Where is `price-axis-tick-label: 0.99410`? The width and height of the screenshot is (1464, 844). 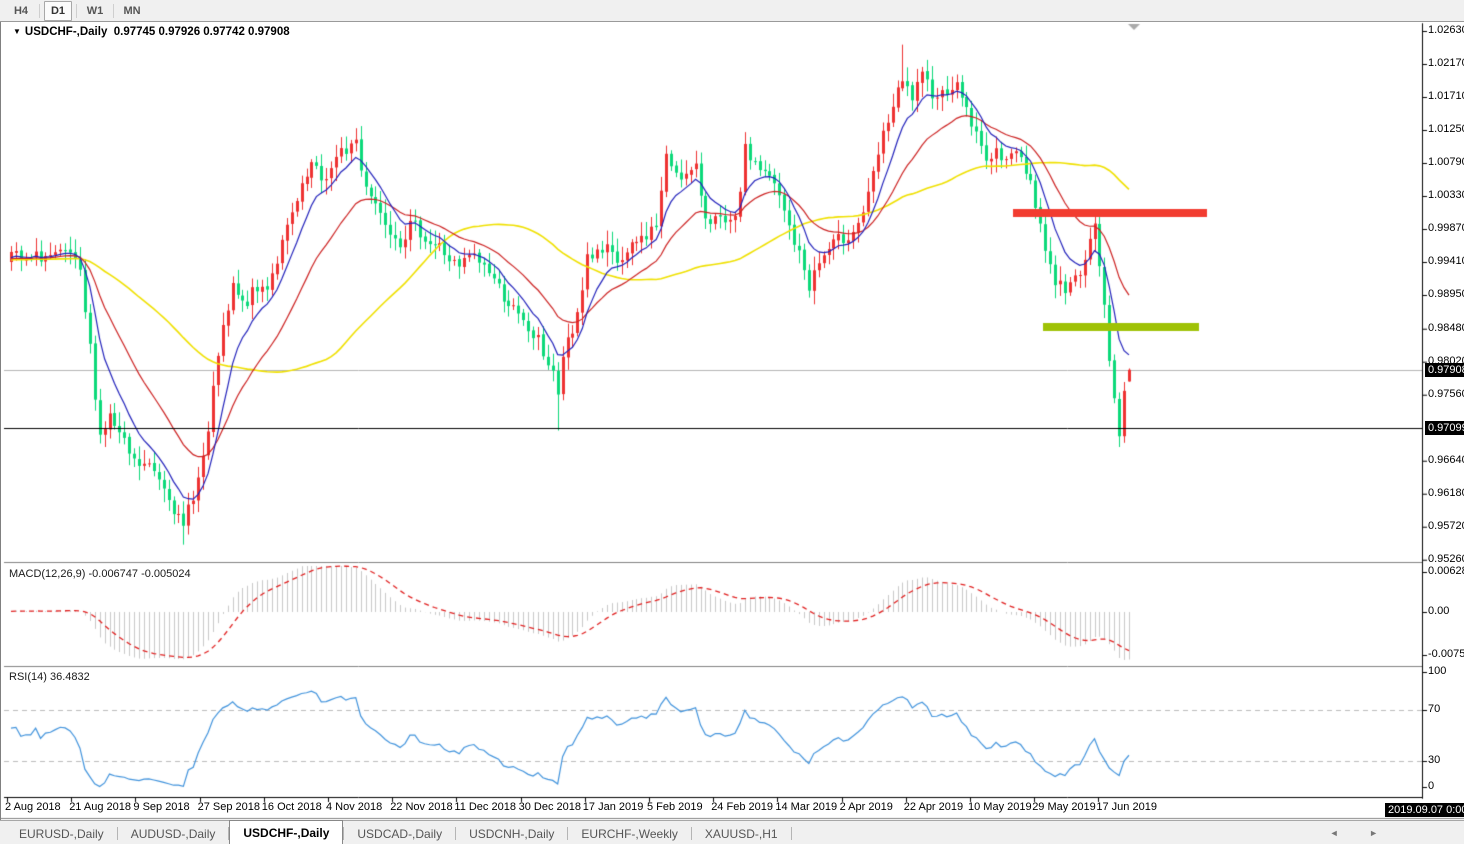 price-axis-tick-label: 0.99410 is located at coordinates (1446, 261).